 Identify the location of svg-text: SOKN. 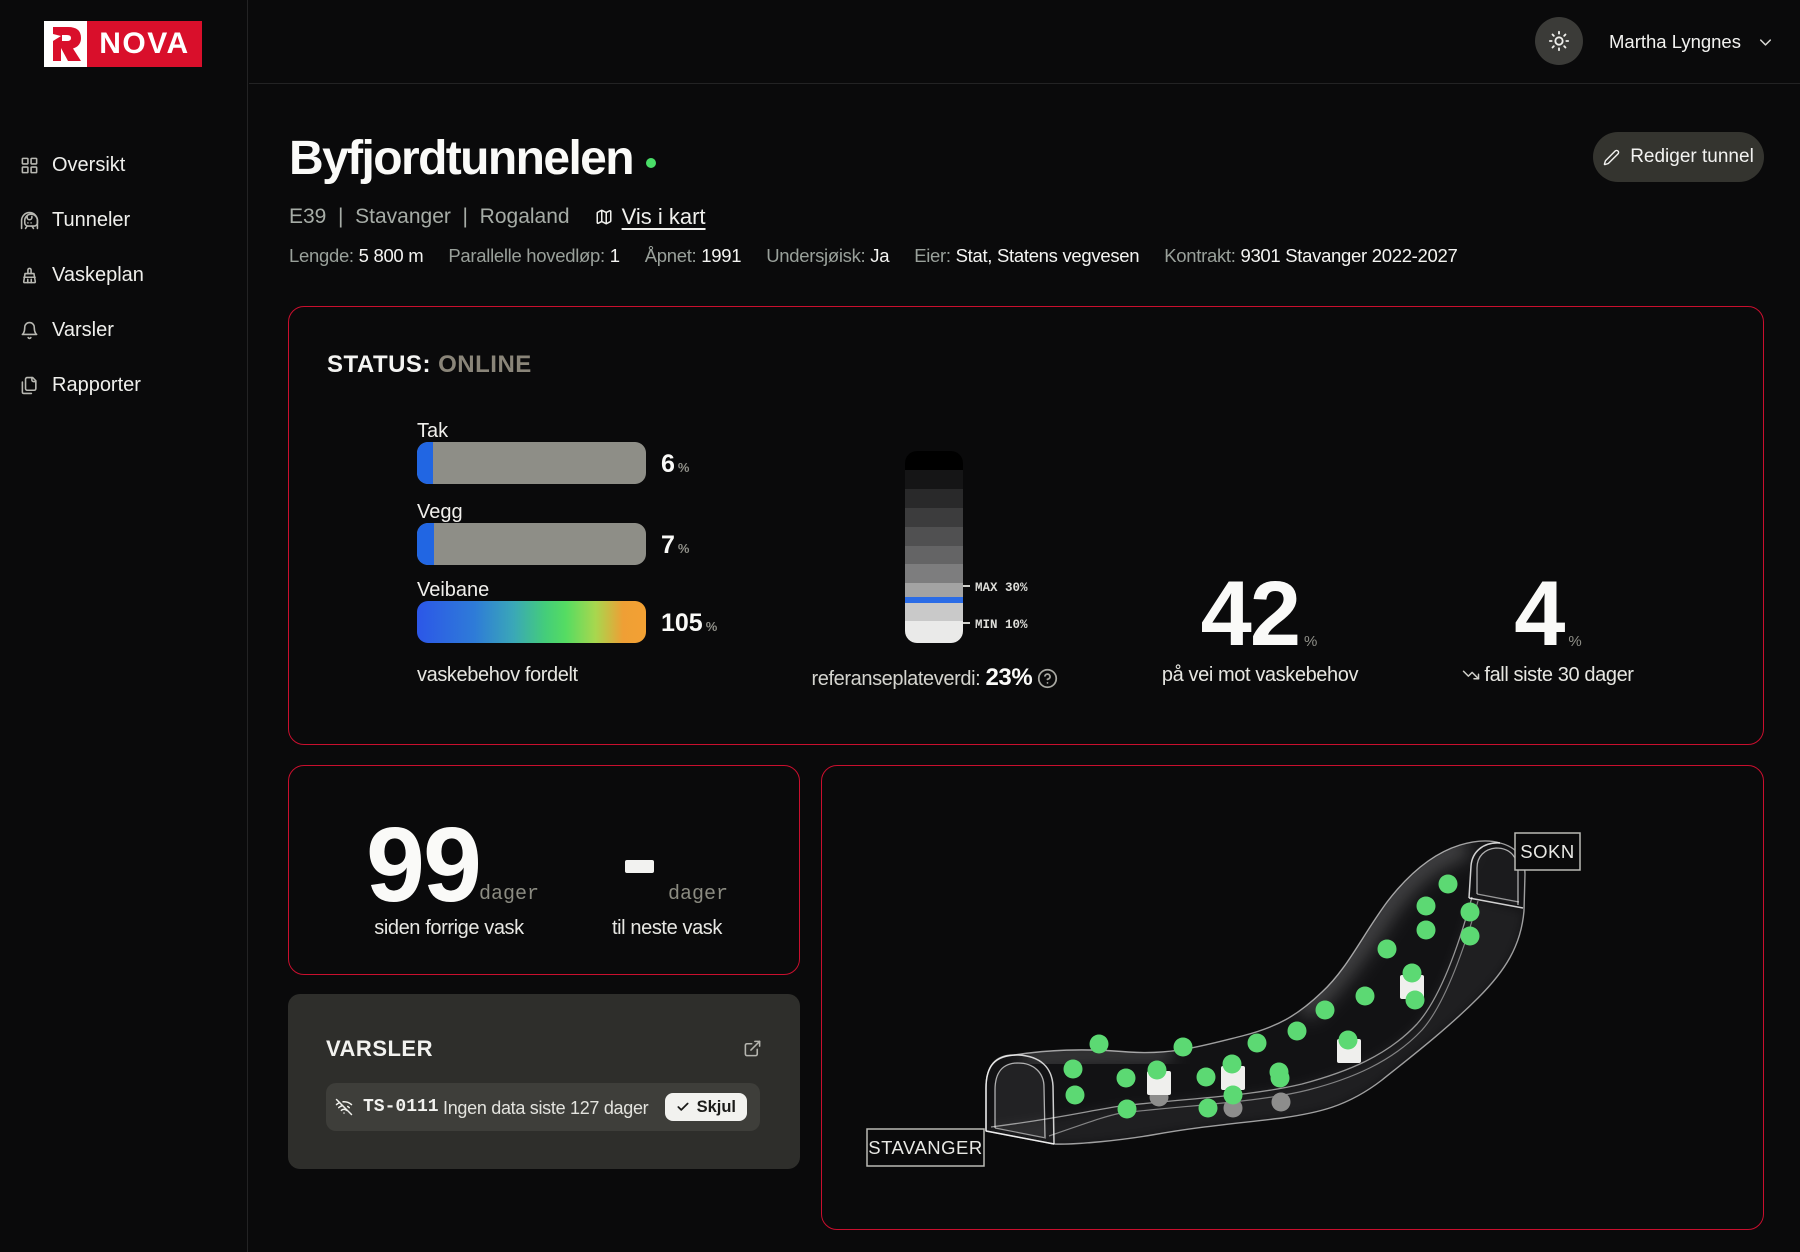
(1547, 851).